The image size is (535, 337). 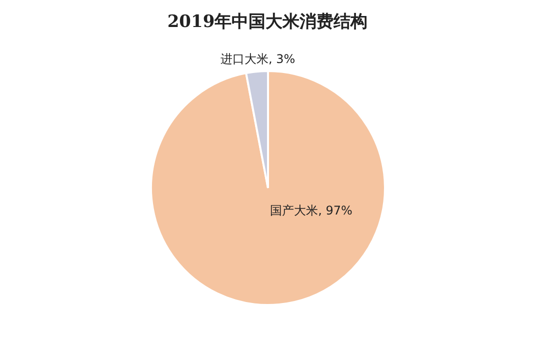 I want to click on chart-title: 2019年中国大米消费结构, so click(x=267, y=22).